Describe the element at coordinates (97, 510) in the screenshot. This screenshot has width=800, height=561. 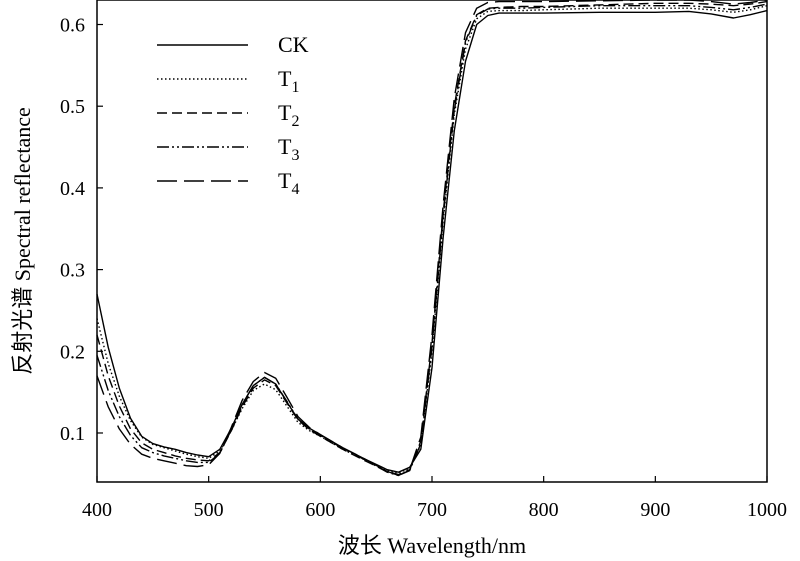
I see `x-tick-label: 400` at that location.